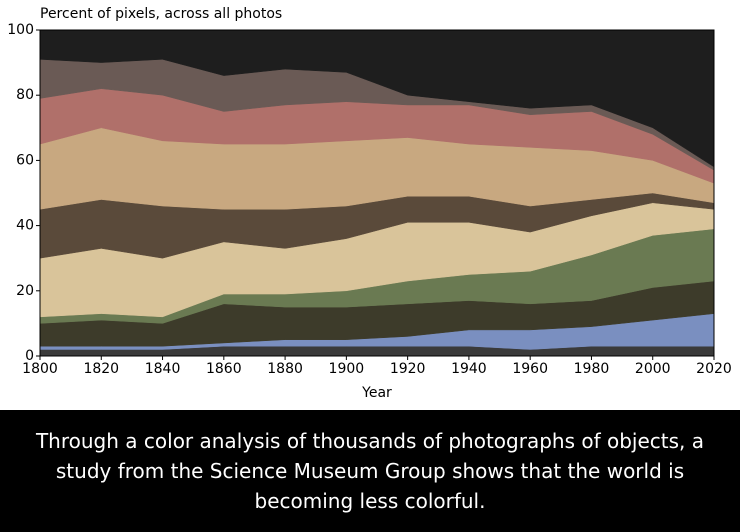 The image size is (740, 532). Describe the element at coordinates (163, 369) in the screenshot. I see `x-tick-label: 1840` at that location.